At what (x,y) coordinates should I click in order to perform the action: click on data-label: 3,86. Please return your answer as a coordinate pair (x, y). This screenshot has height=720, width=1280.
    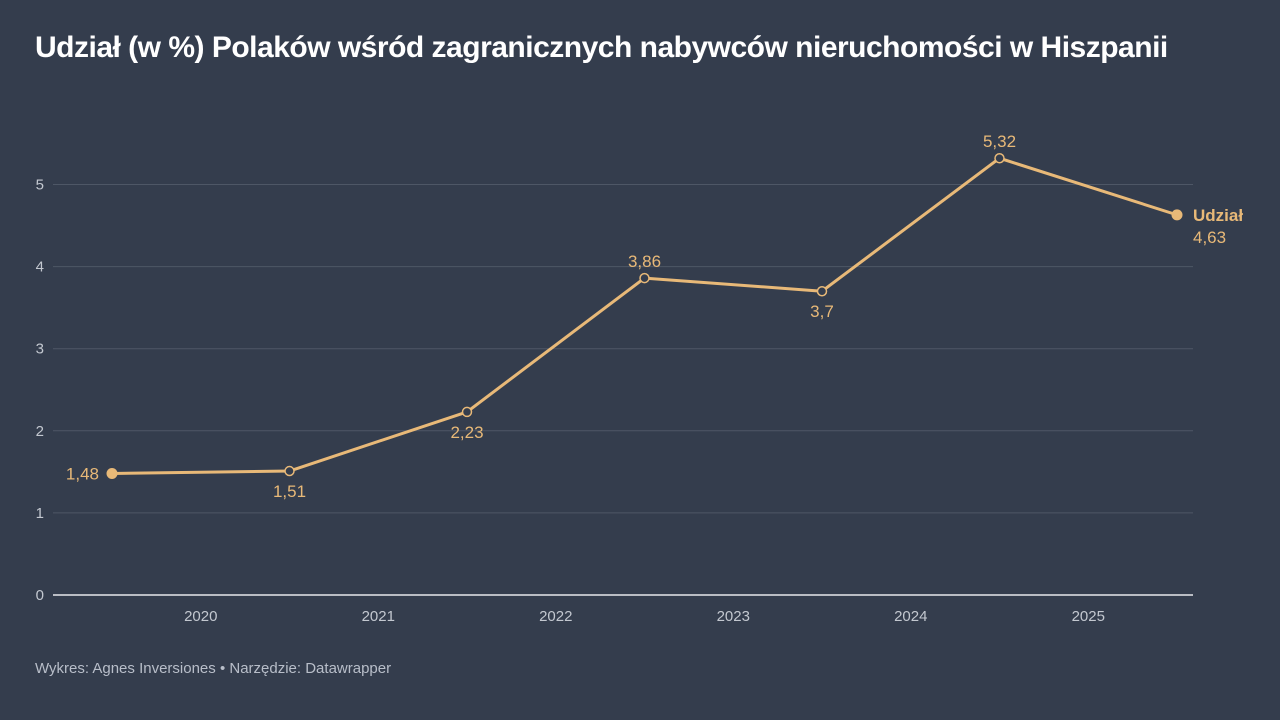
    Looking at the image, I should click on (644, 261).